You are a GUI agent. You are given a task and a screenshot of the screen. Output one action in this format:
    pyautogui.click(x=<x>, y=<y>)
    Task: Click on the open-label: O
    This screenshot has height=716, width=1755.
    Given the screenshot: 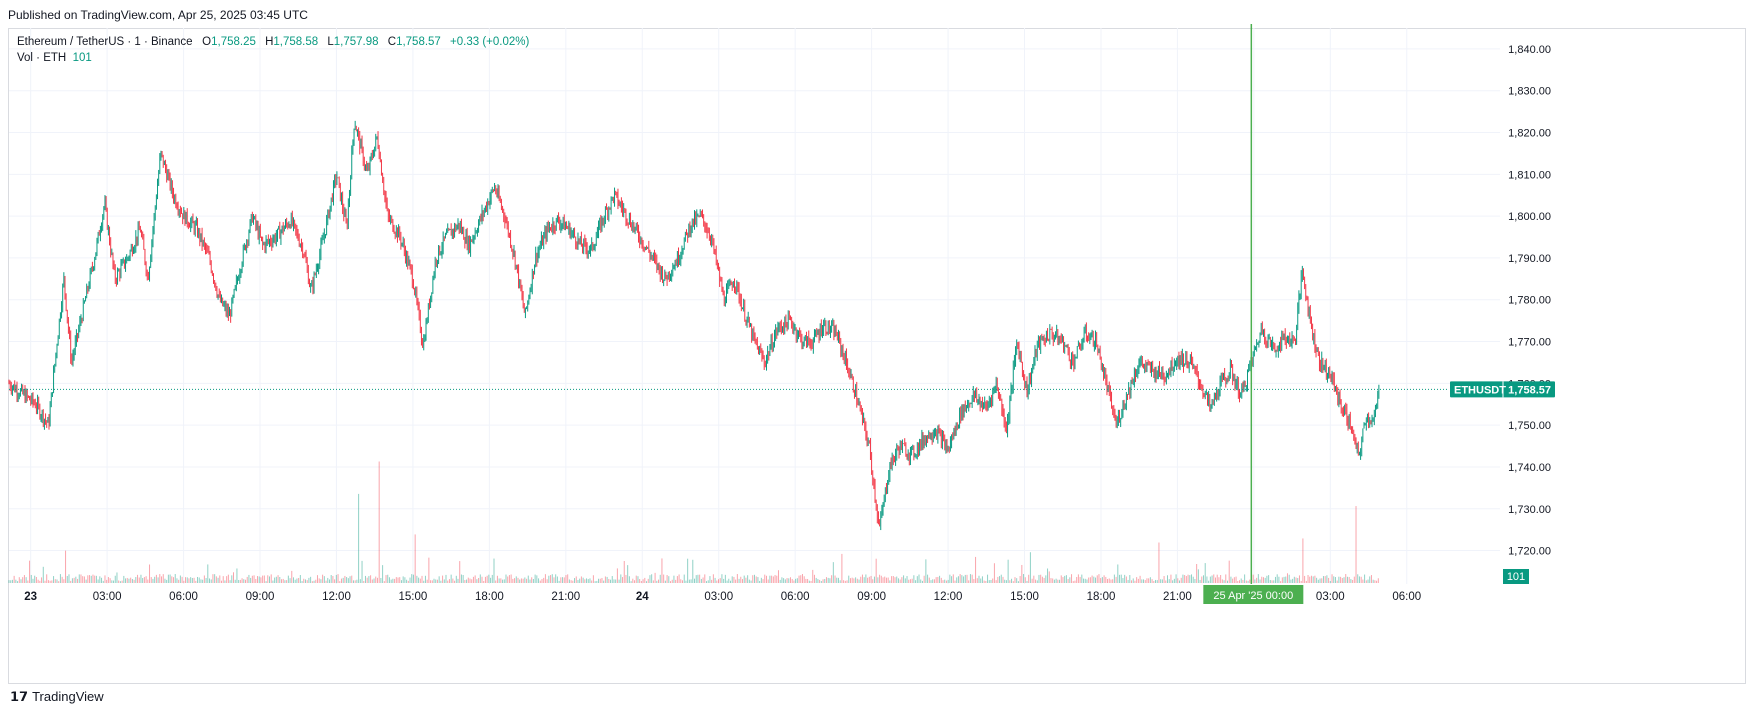 What is the action you would take?
    pyautogui.click(x=207, y=42)
    